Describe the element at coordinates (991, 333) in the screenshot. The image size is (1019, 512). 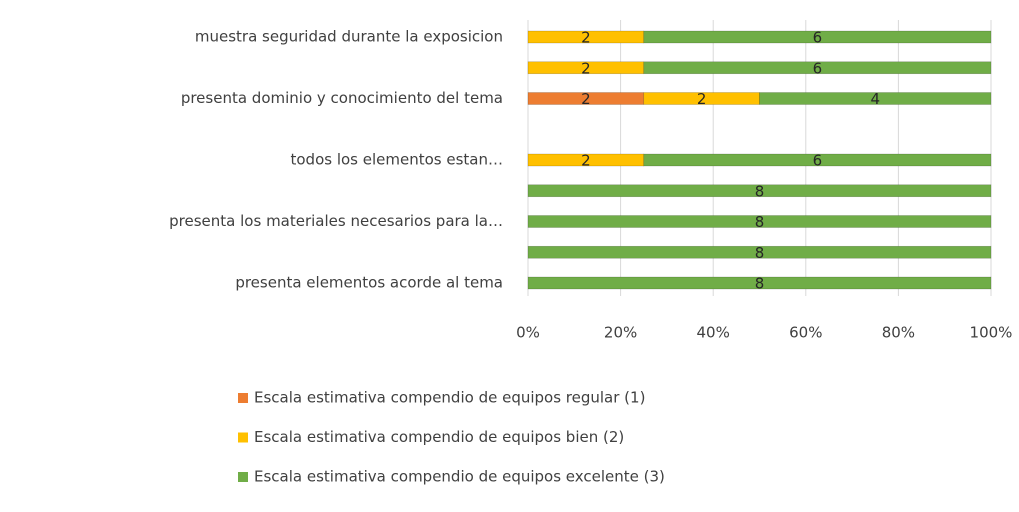
I see `x-tick-label: 100%` at that location.